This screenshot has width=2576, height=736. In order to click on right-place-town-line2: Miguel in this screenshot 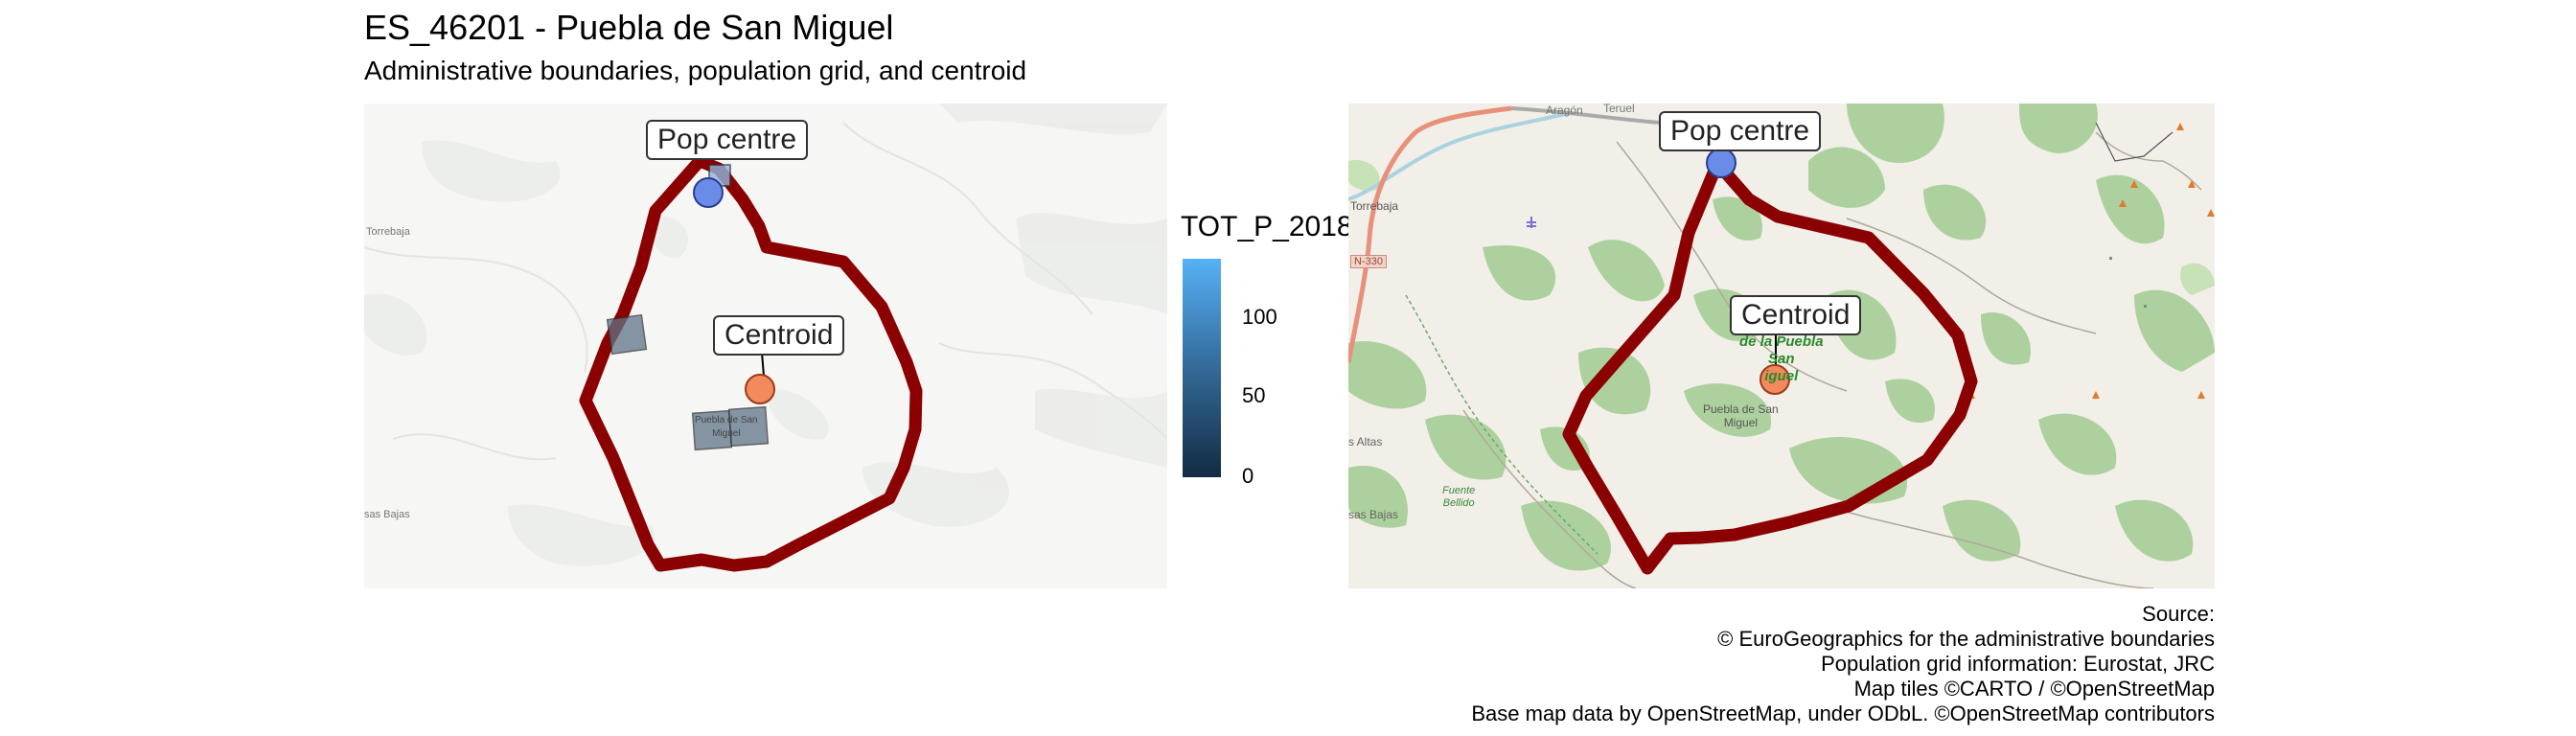, I will do `click(1741, 422)`.